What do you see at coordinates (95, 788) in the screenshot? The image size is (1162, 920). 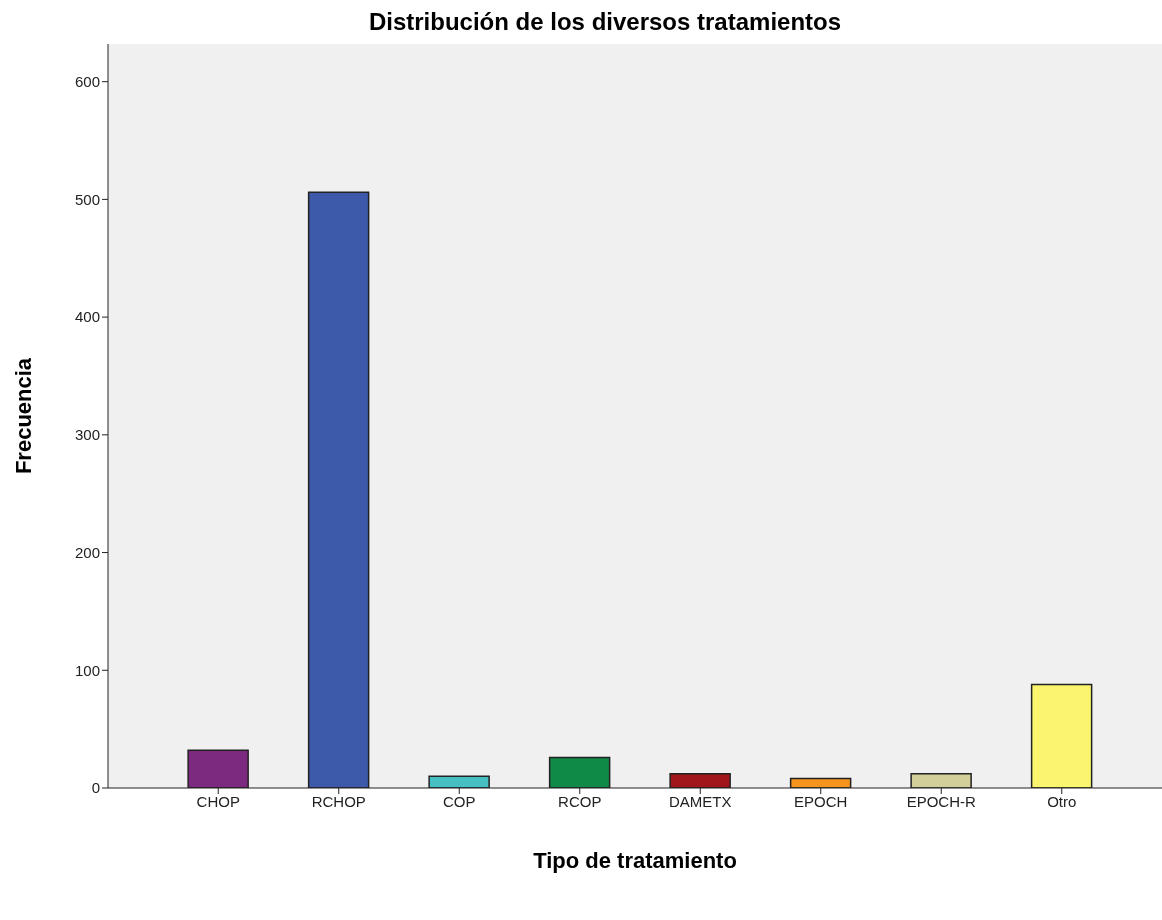 I see `y-tick-label: 0` at bounding box center [95, 788].